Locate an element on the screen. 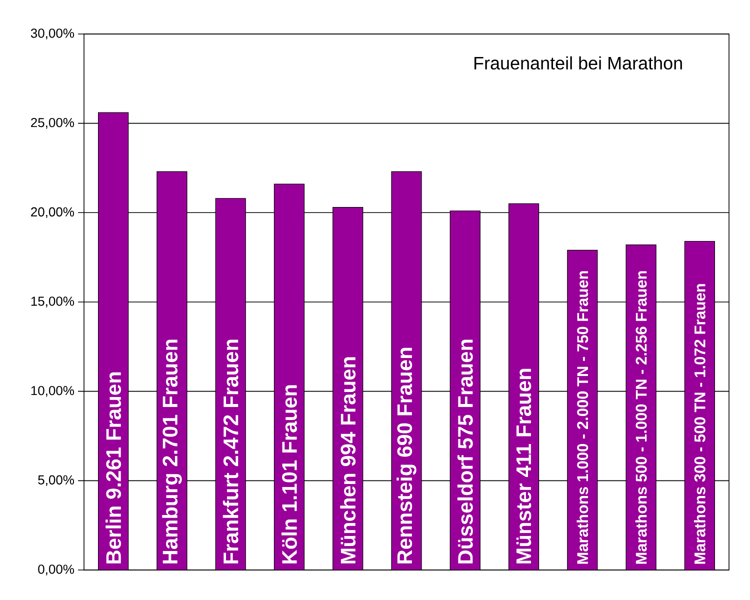 Image resolution: width=750 pixels, height=600 pixels. y-tick-label: 10,00% is located at coordinates (52, 391).